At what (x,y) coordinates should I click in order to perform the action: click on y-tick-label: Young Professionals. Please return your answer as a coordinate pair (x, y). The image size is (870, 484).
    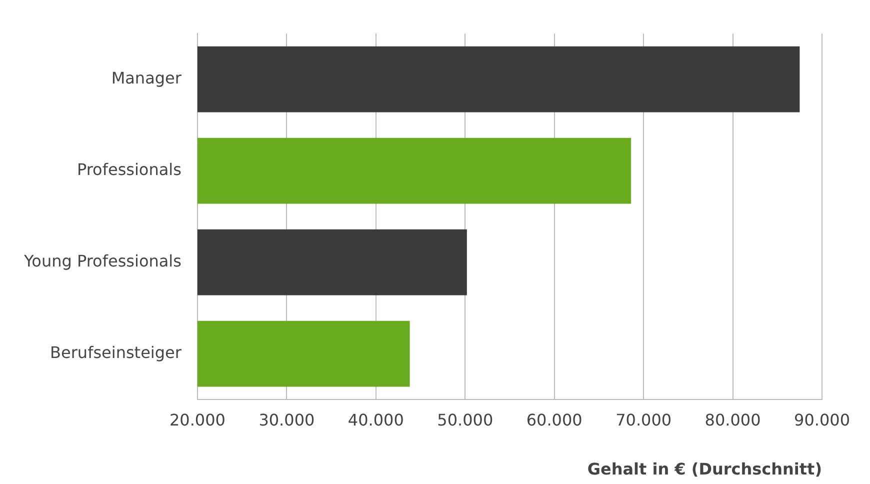
    Looking at the image, I should click on (102, 261).